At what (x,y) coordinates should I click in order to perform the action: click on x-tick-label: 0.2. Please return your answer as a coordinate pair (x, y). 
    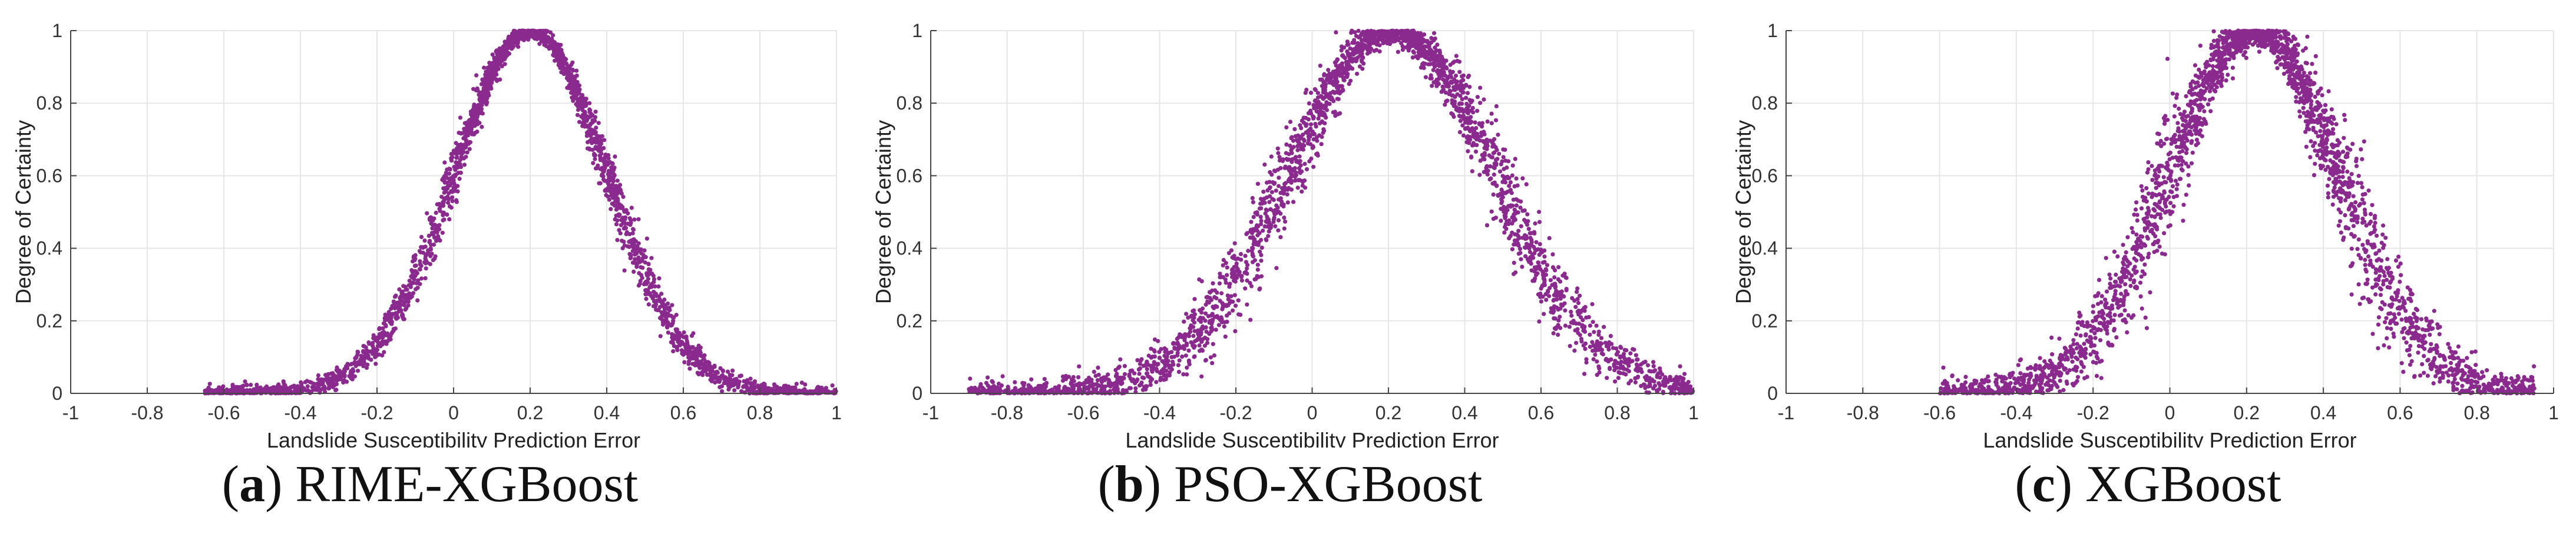
    Looking at the image, I should click on (530, 412).